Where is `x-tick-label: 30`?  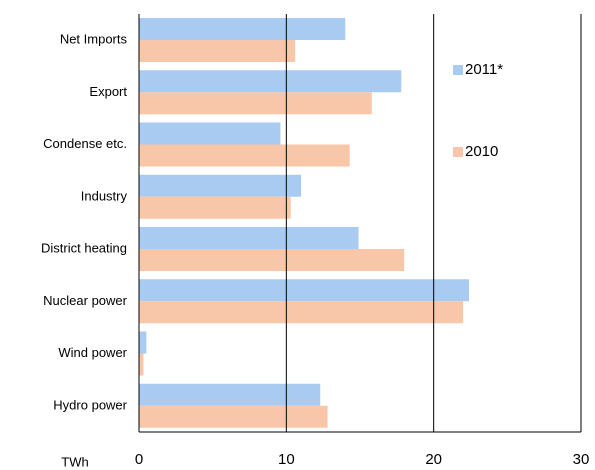
x-tick-label: 30 is located at coordinates (581, 459).